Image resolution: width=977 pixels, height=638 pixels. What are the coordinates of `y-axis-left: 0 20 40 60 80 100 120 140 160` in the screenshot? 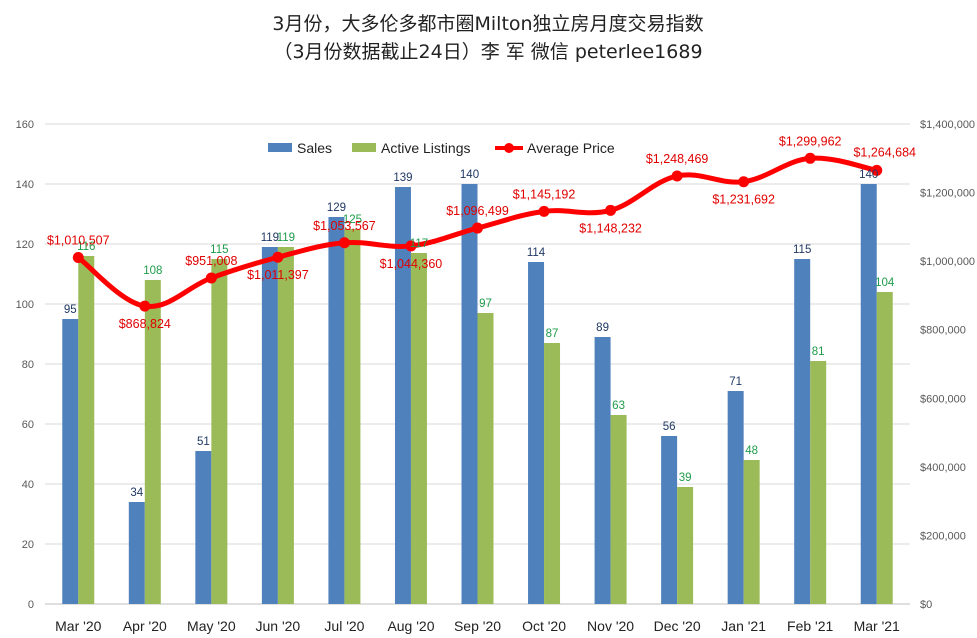 It's located at (25, 365).